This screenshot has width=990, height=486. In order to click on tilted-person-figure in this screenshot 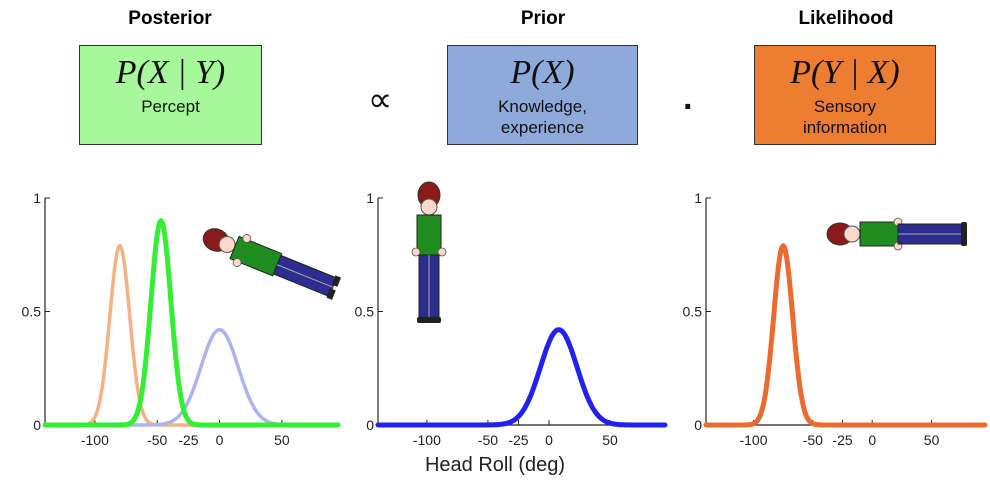, I will do `click(272, 264)`.